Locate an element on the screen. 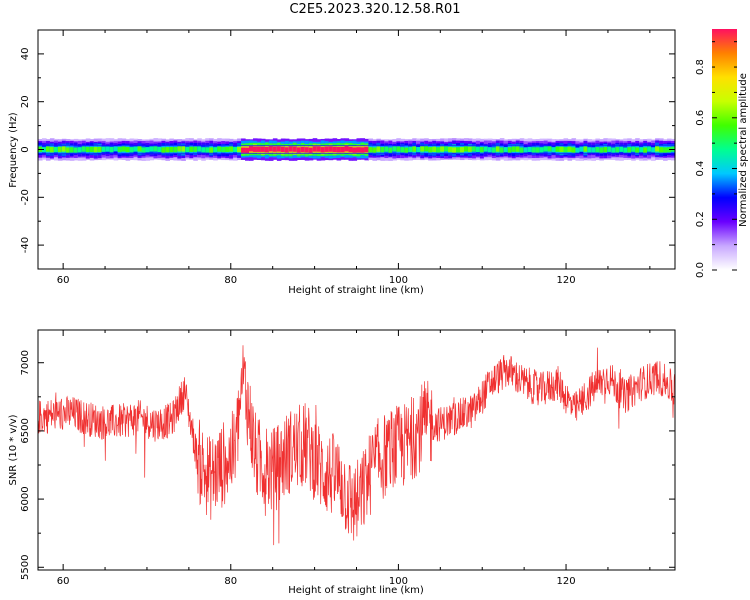 The width and height of the screenshot is (750, 600). snr-x-tick-label: 120 is located at coordinates (565, 581).